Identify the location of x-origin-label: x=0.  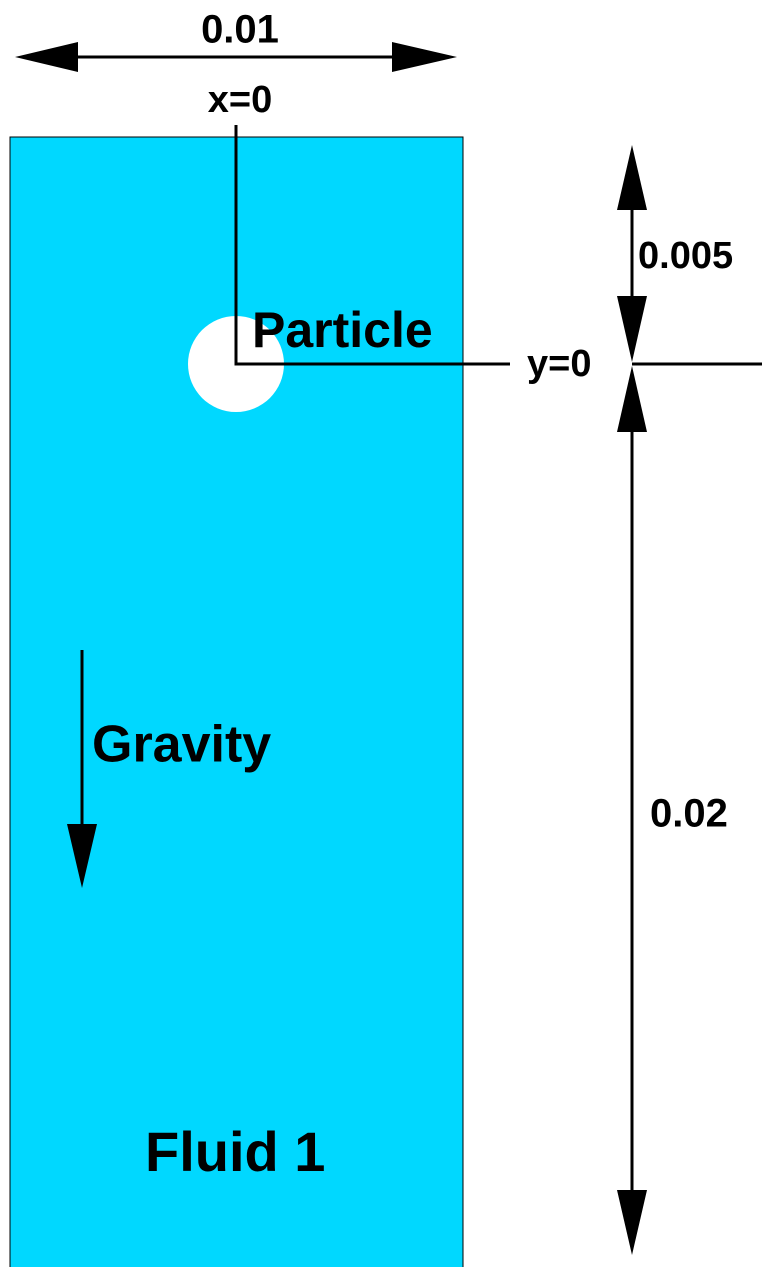
(240, 100).